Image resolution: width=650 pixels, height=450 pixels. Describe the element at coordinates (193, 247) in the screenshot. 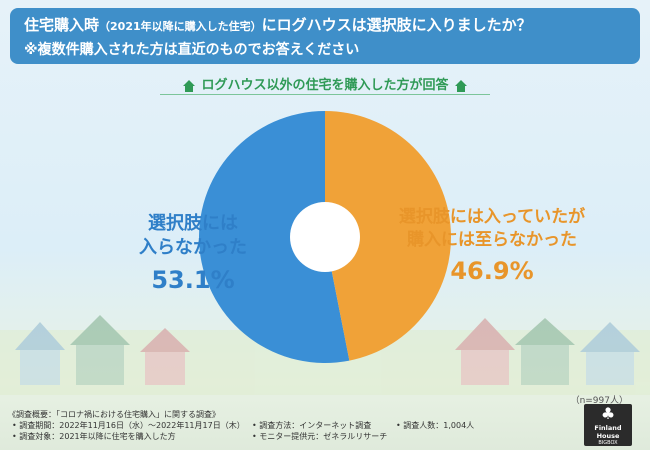

I see `slice-label-left-line2: 入らなかった` at that location.